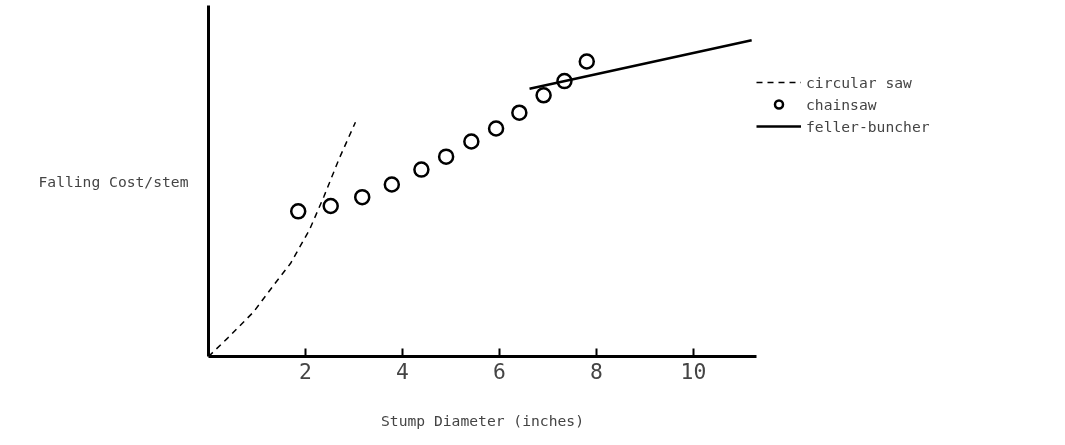  I want to click on x-tick-label: 2, so click(305, 371).